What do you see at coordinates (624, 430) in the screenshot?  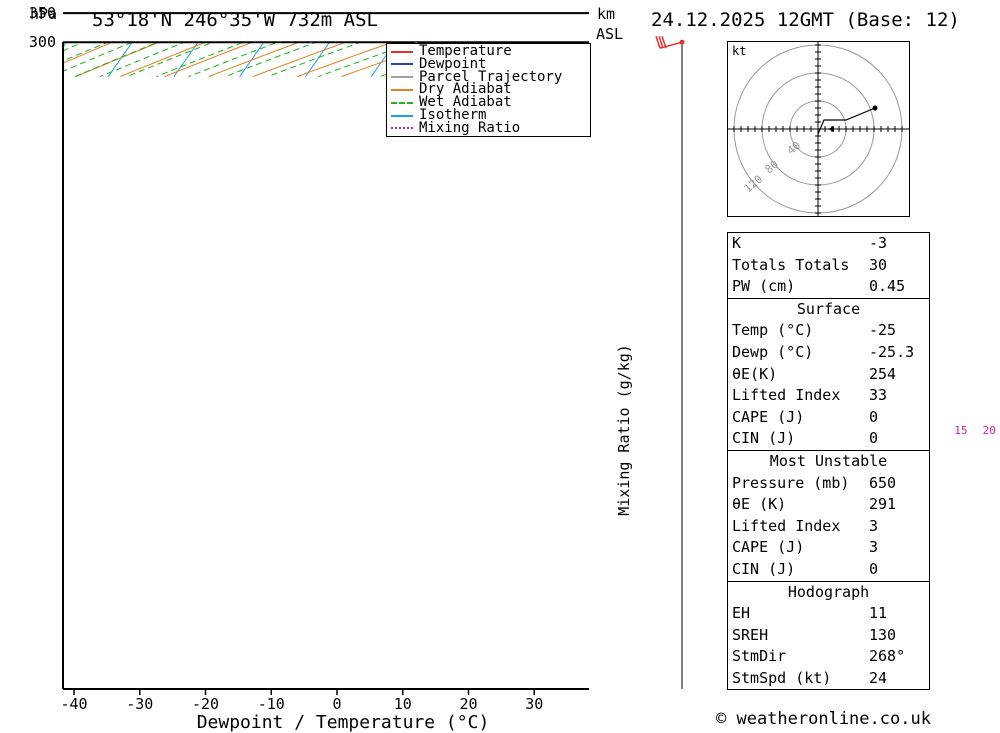 I see `mixing-ratio-axis-label: Mixing Ratio (g/kg)` at bounding box center [624, 430].